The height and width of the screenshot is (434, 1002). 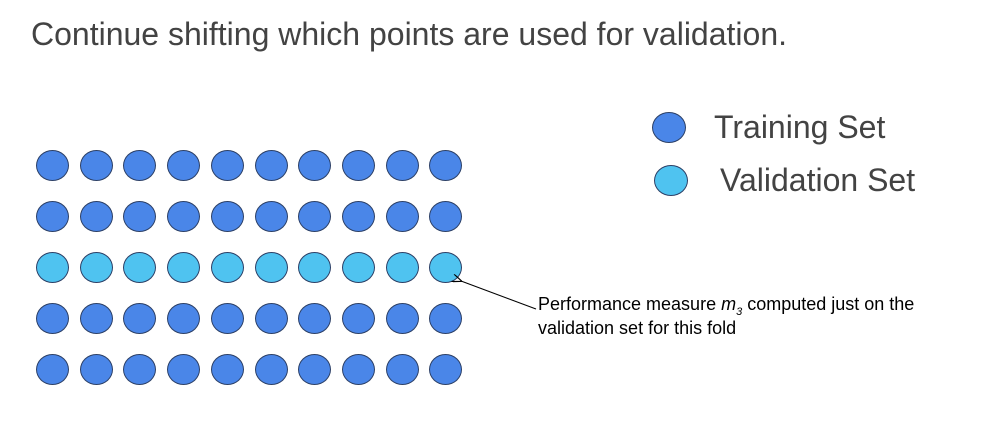 I want to click on legend-label-training: Training Set, so click(x=800, y=127).